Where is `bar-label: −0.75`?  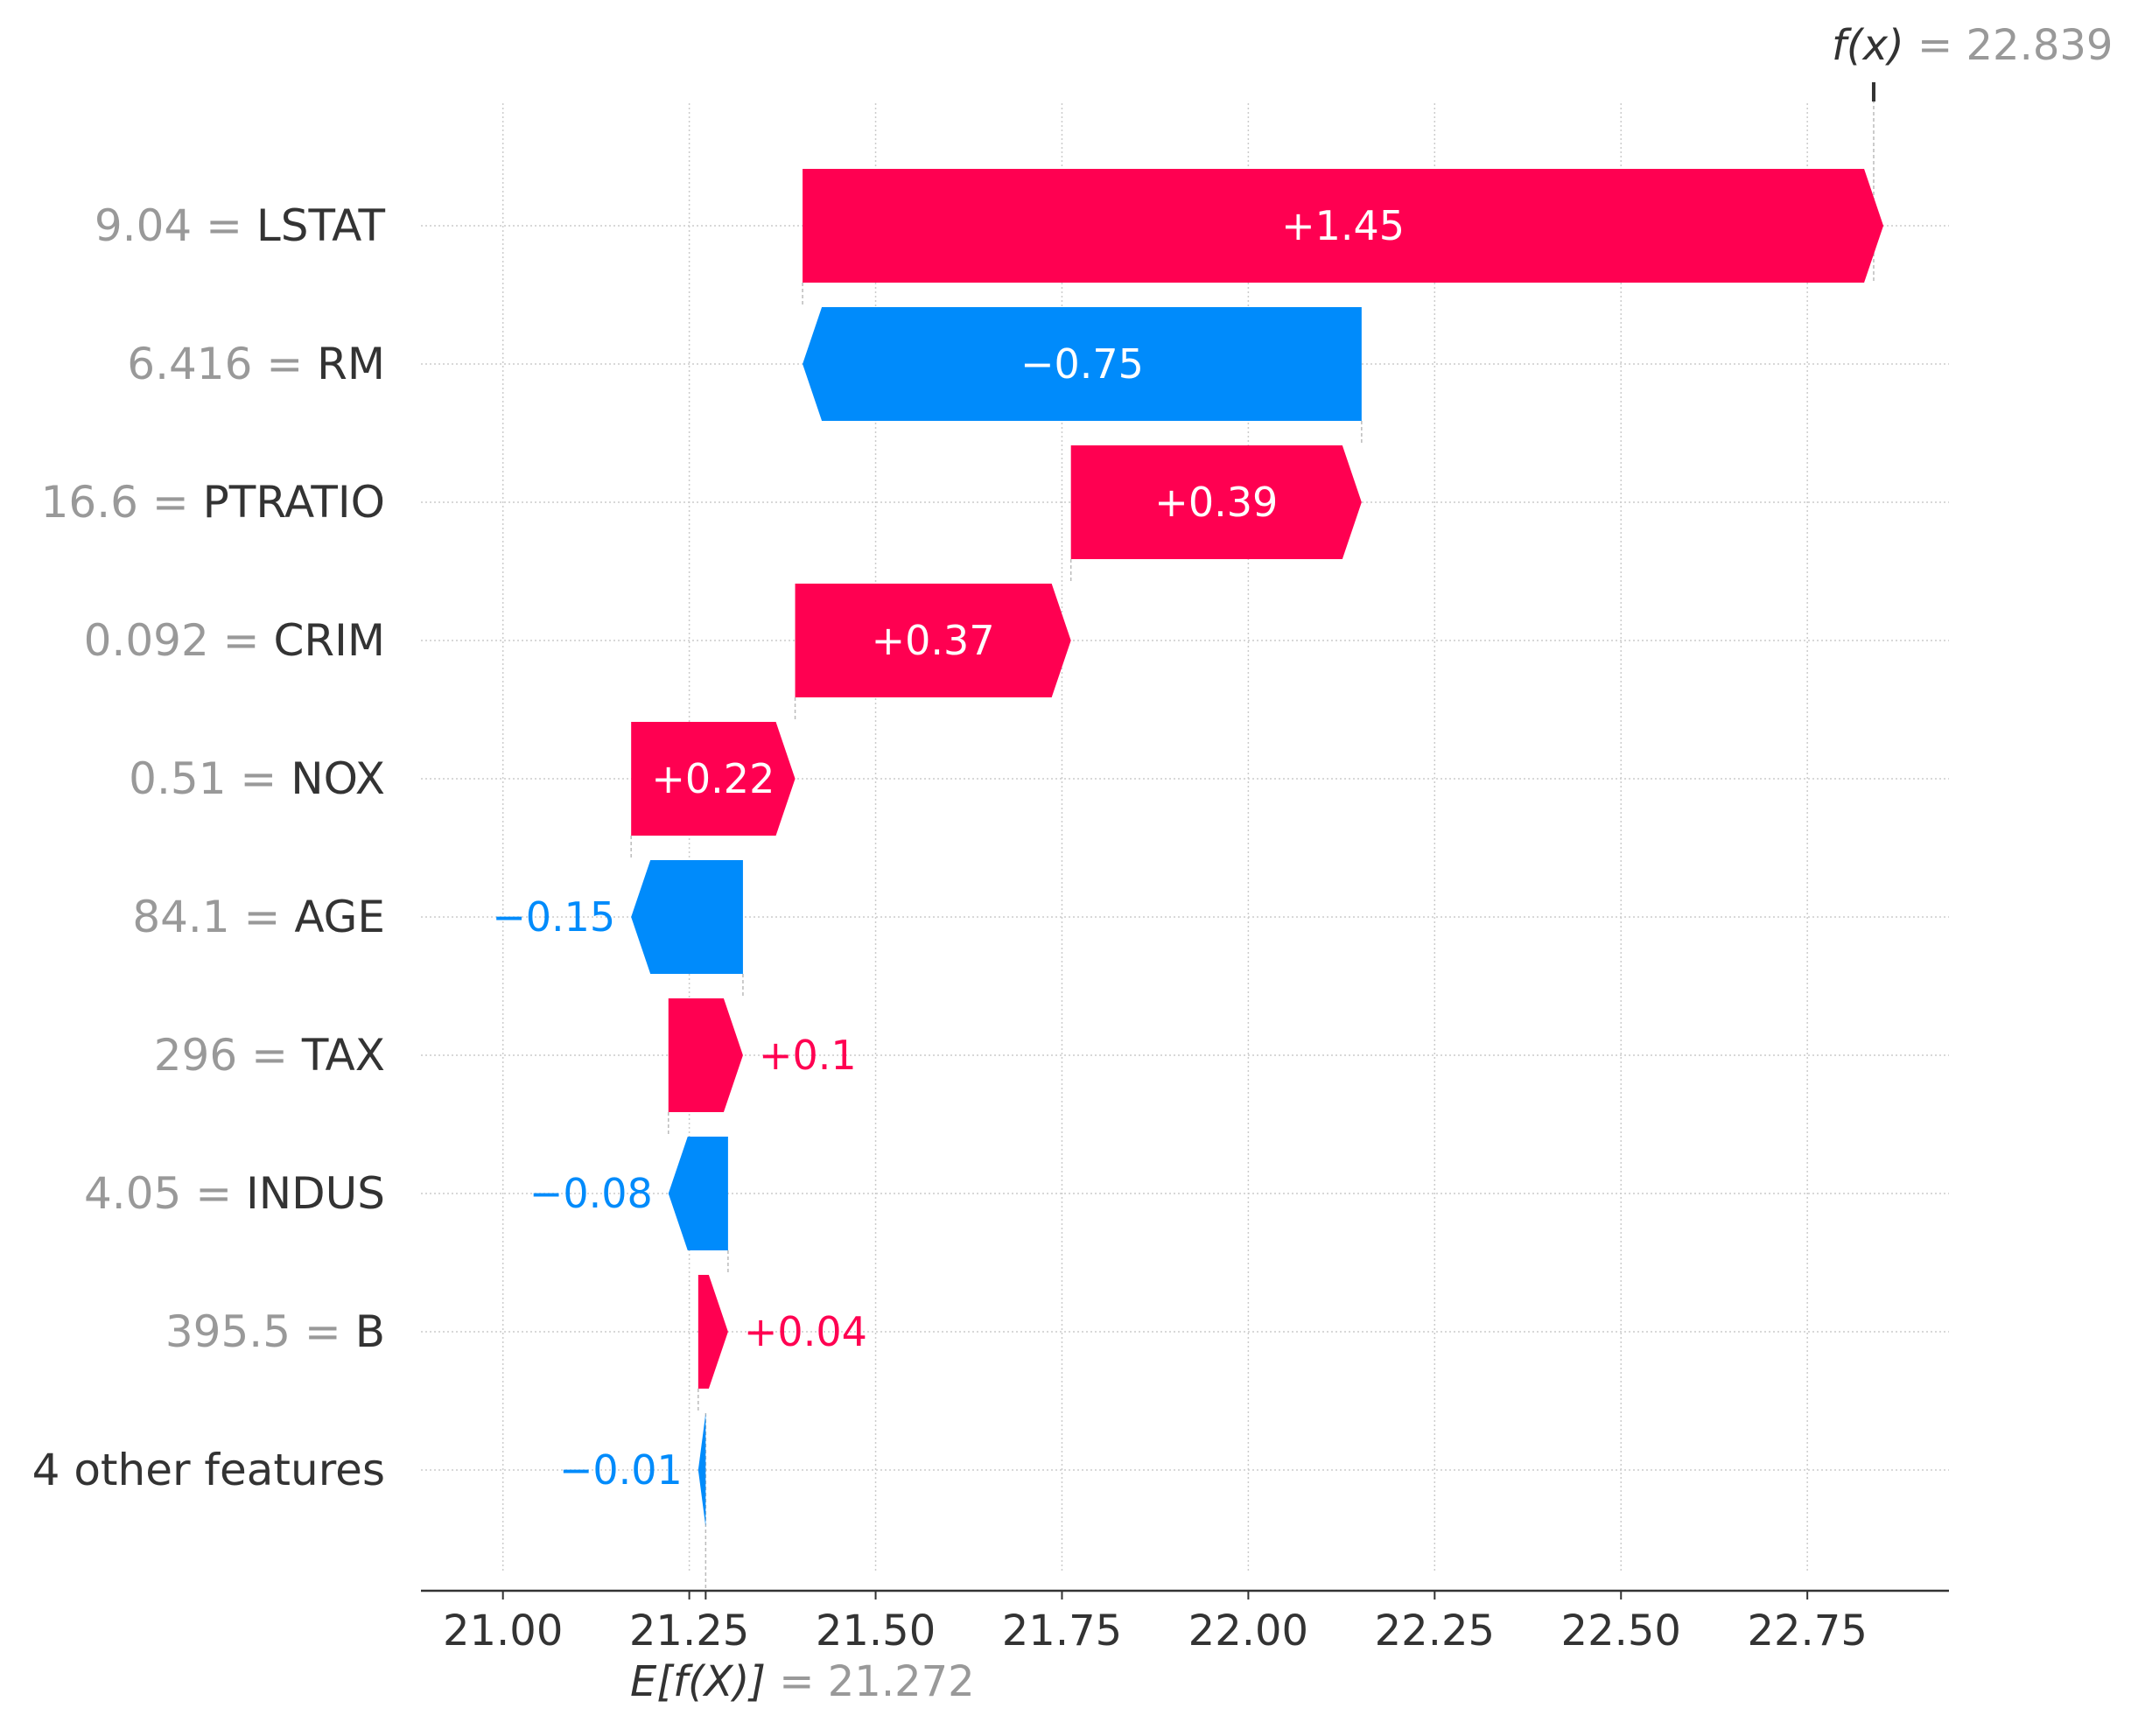 bar-label: −0.75 is located at coordinates (1082, 364).